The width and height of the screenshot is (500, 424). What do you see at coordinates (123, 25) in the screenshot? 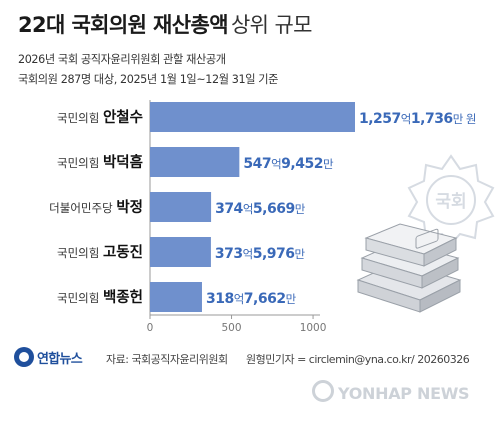
I see `title-main: 22대 국회의원 재산총액` at bounding box center [123, 25].